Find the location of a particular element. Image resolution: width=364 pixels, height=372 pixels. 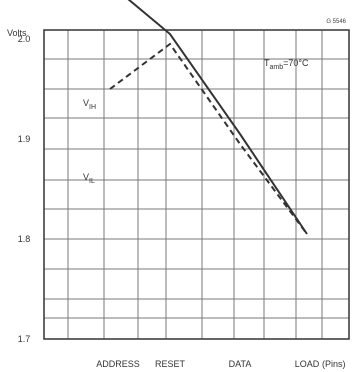

temperature-annotation: Tamb=70°C is located at coordinates (286, 64).